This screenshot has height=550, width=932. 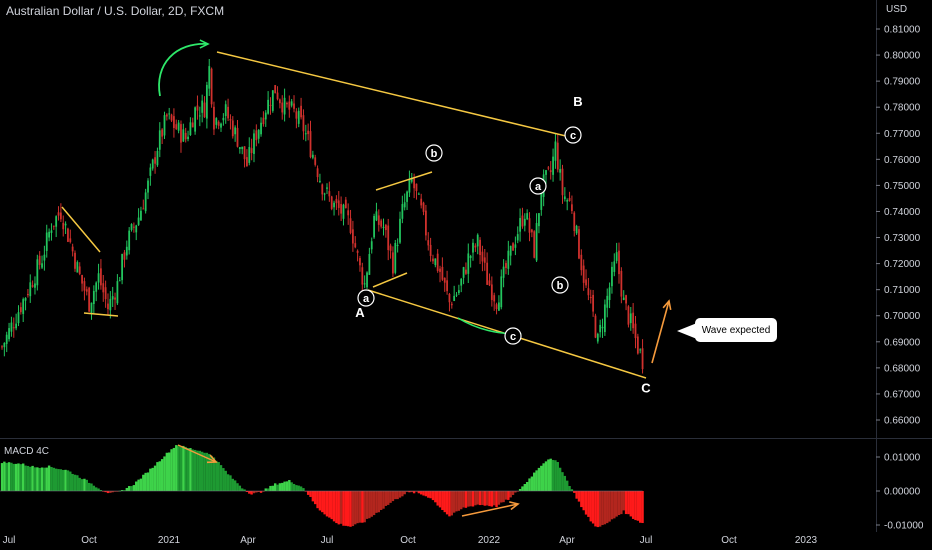 What do you see at coordinates (513, 337) in the screenshot?
I see `wave-circle-label: c` at bounding box center [513, 337].